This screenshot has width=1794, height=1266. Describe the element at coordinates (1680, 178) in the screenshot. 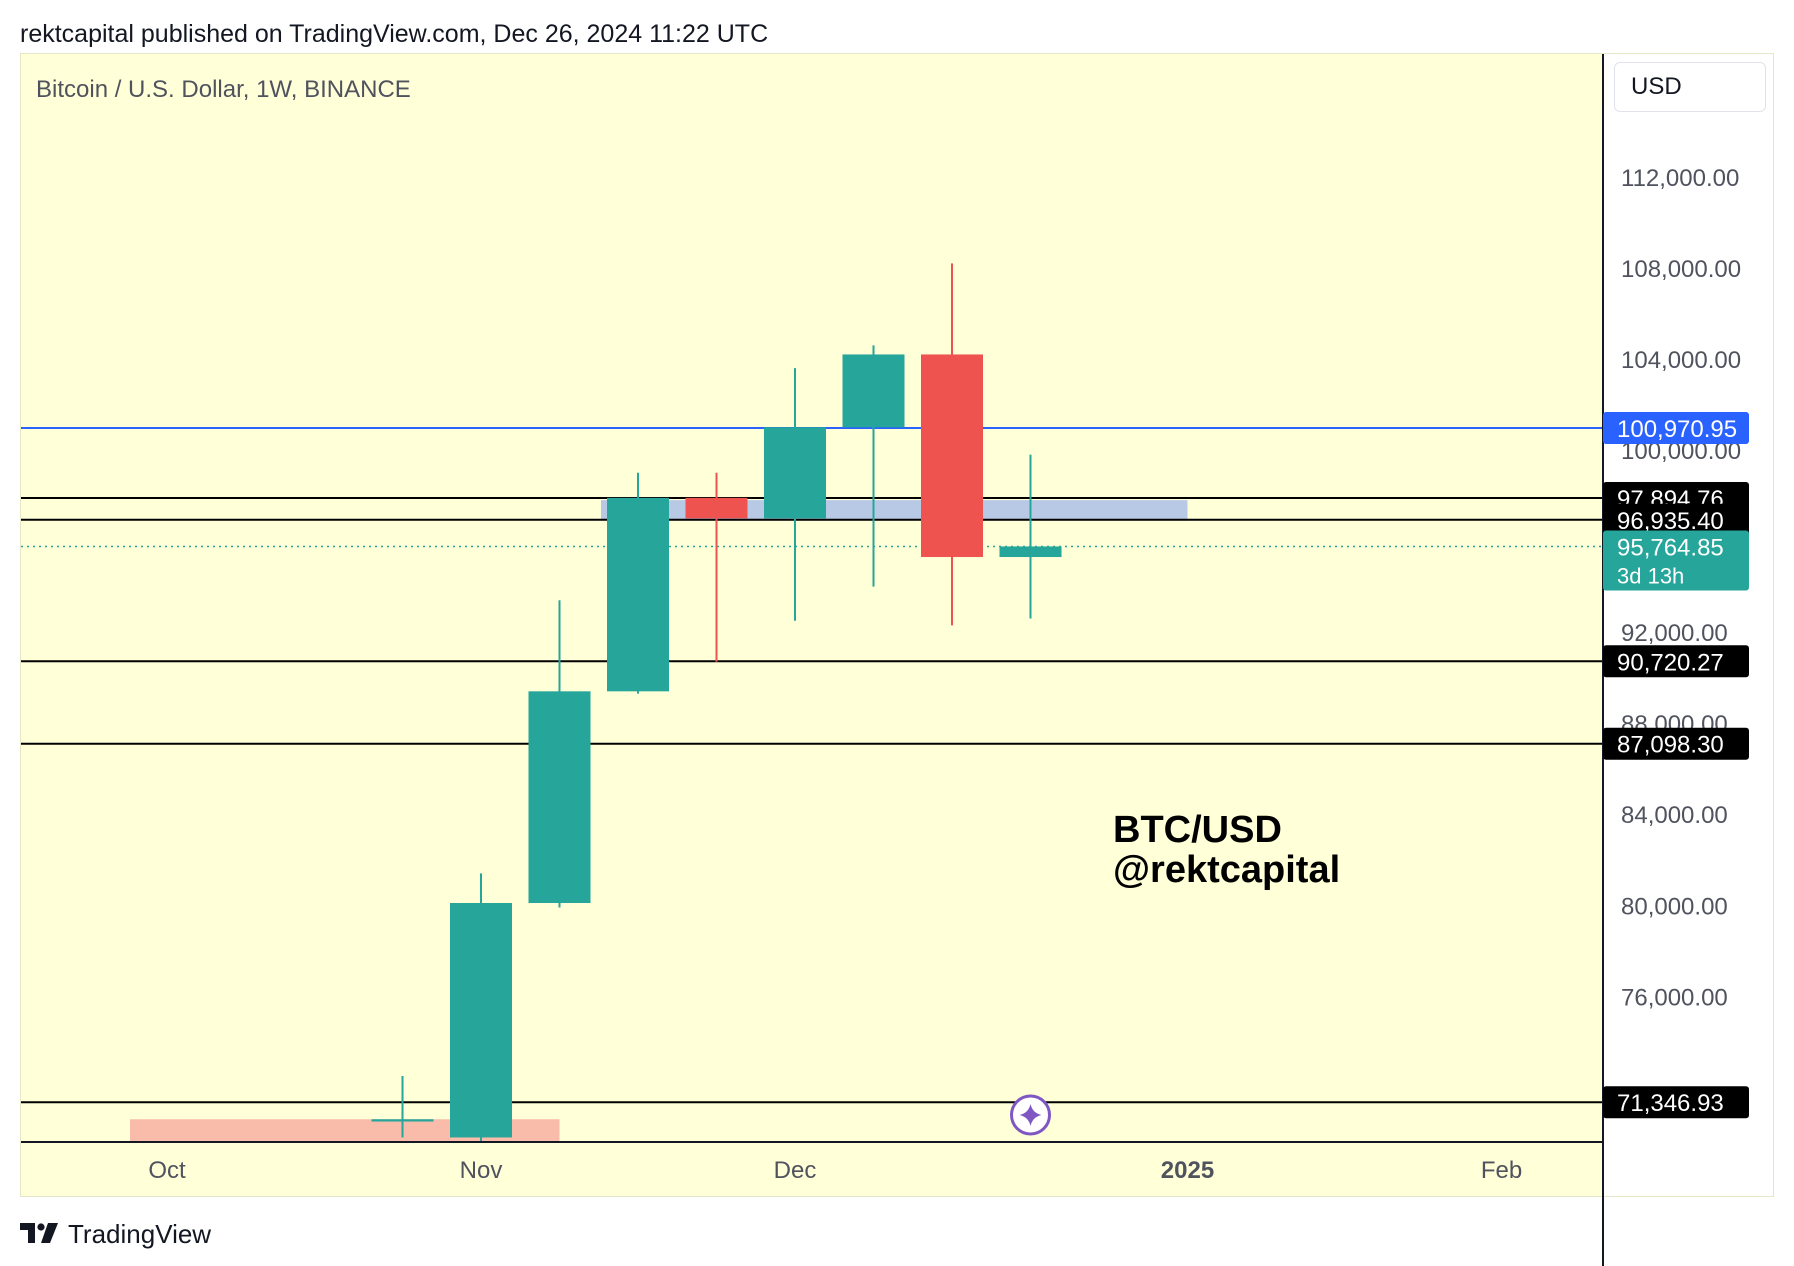

I see `y-tick-label-0: 112,000.00` at that location.